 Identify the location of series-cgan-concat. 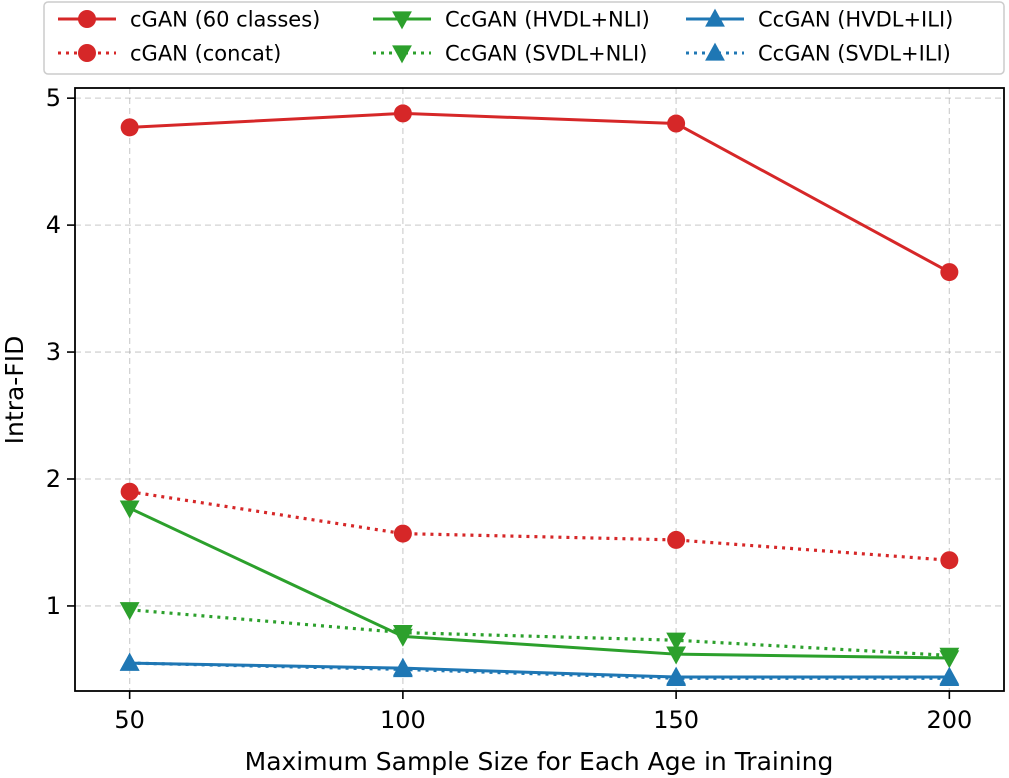
(539, 526).